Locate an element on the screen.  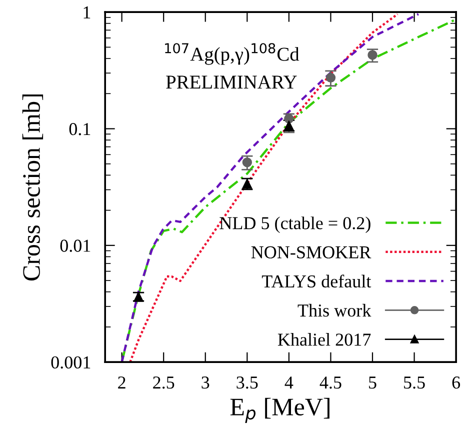
x-tick-label: 3.5 is located at coordinates (247, 382).